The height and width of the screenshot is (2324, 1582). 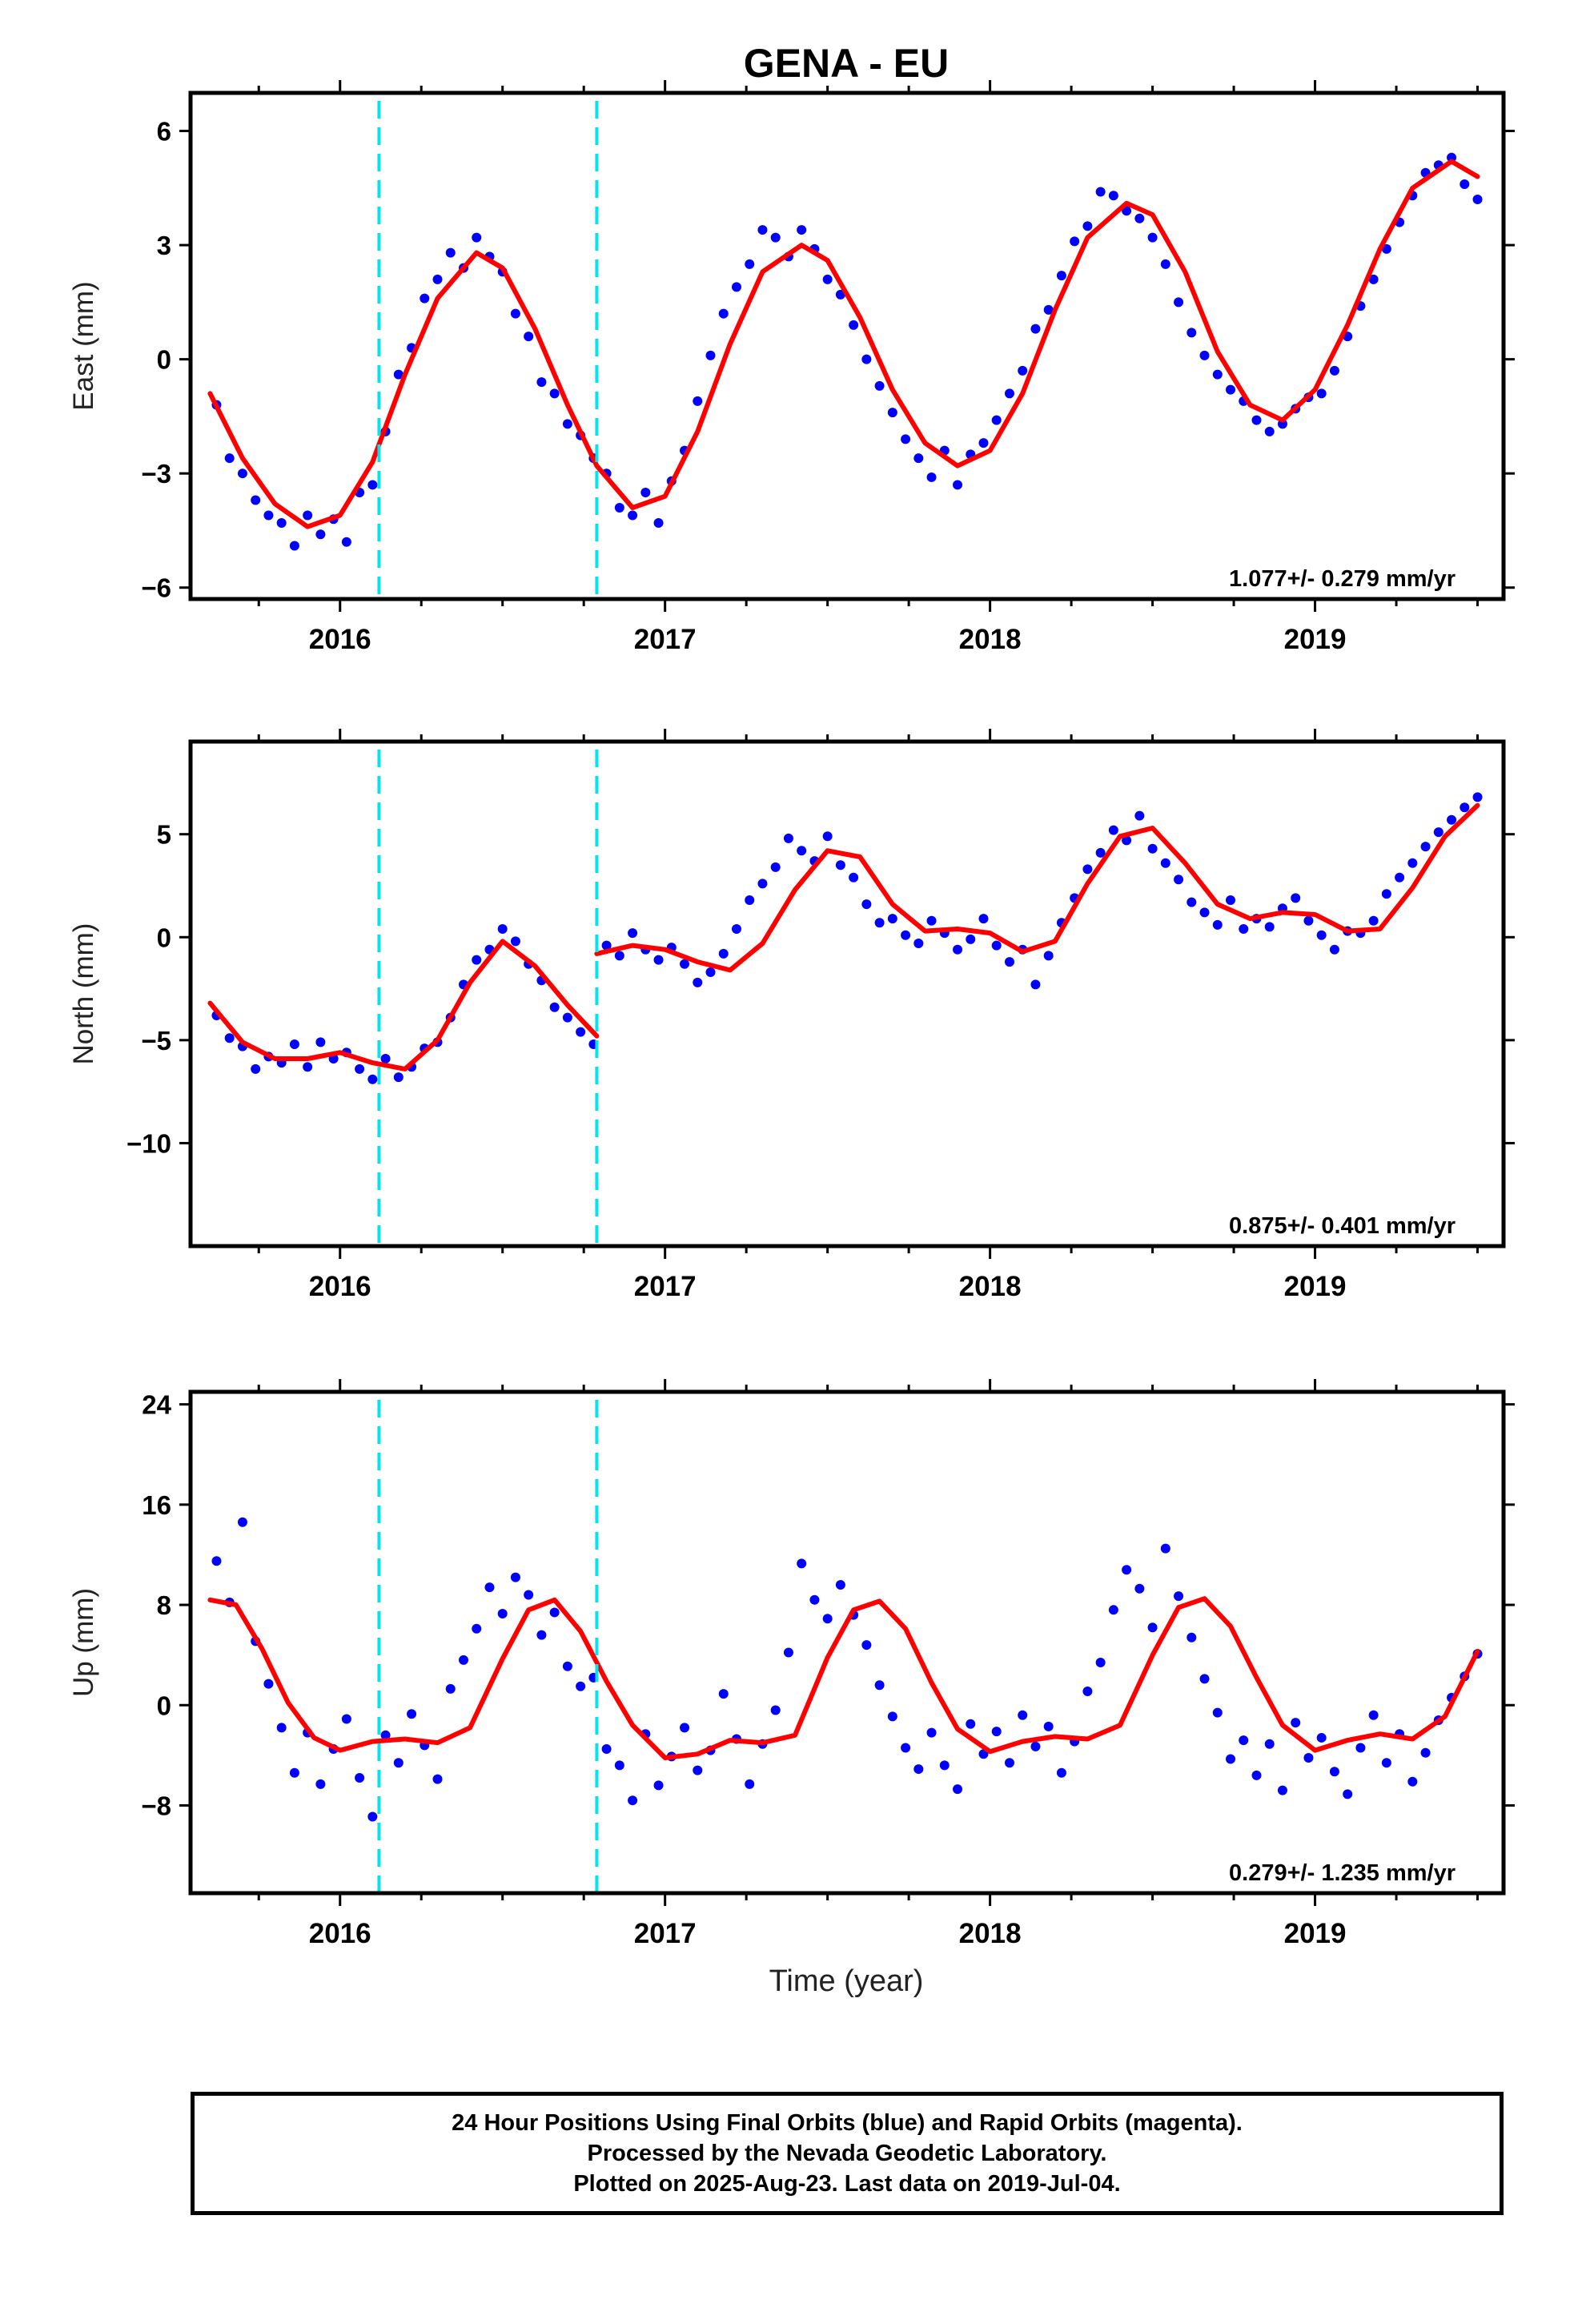 What do you see at coordinates (84, 994) in the screenshot?
I see `north-y-axis-title: North (mm)` at bounding box center [84, 994].